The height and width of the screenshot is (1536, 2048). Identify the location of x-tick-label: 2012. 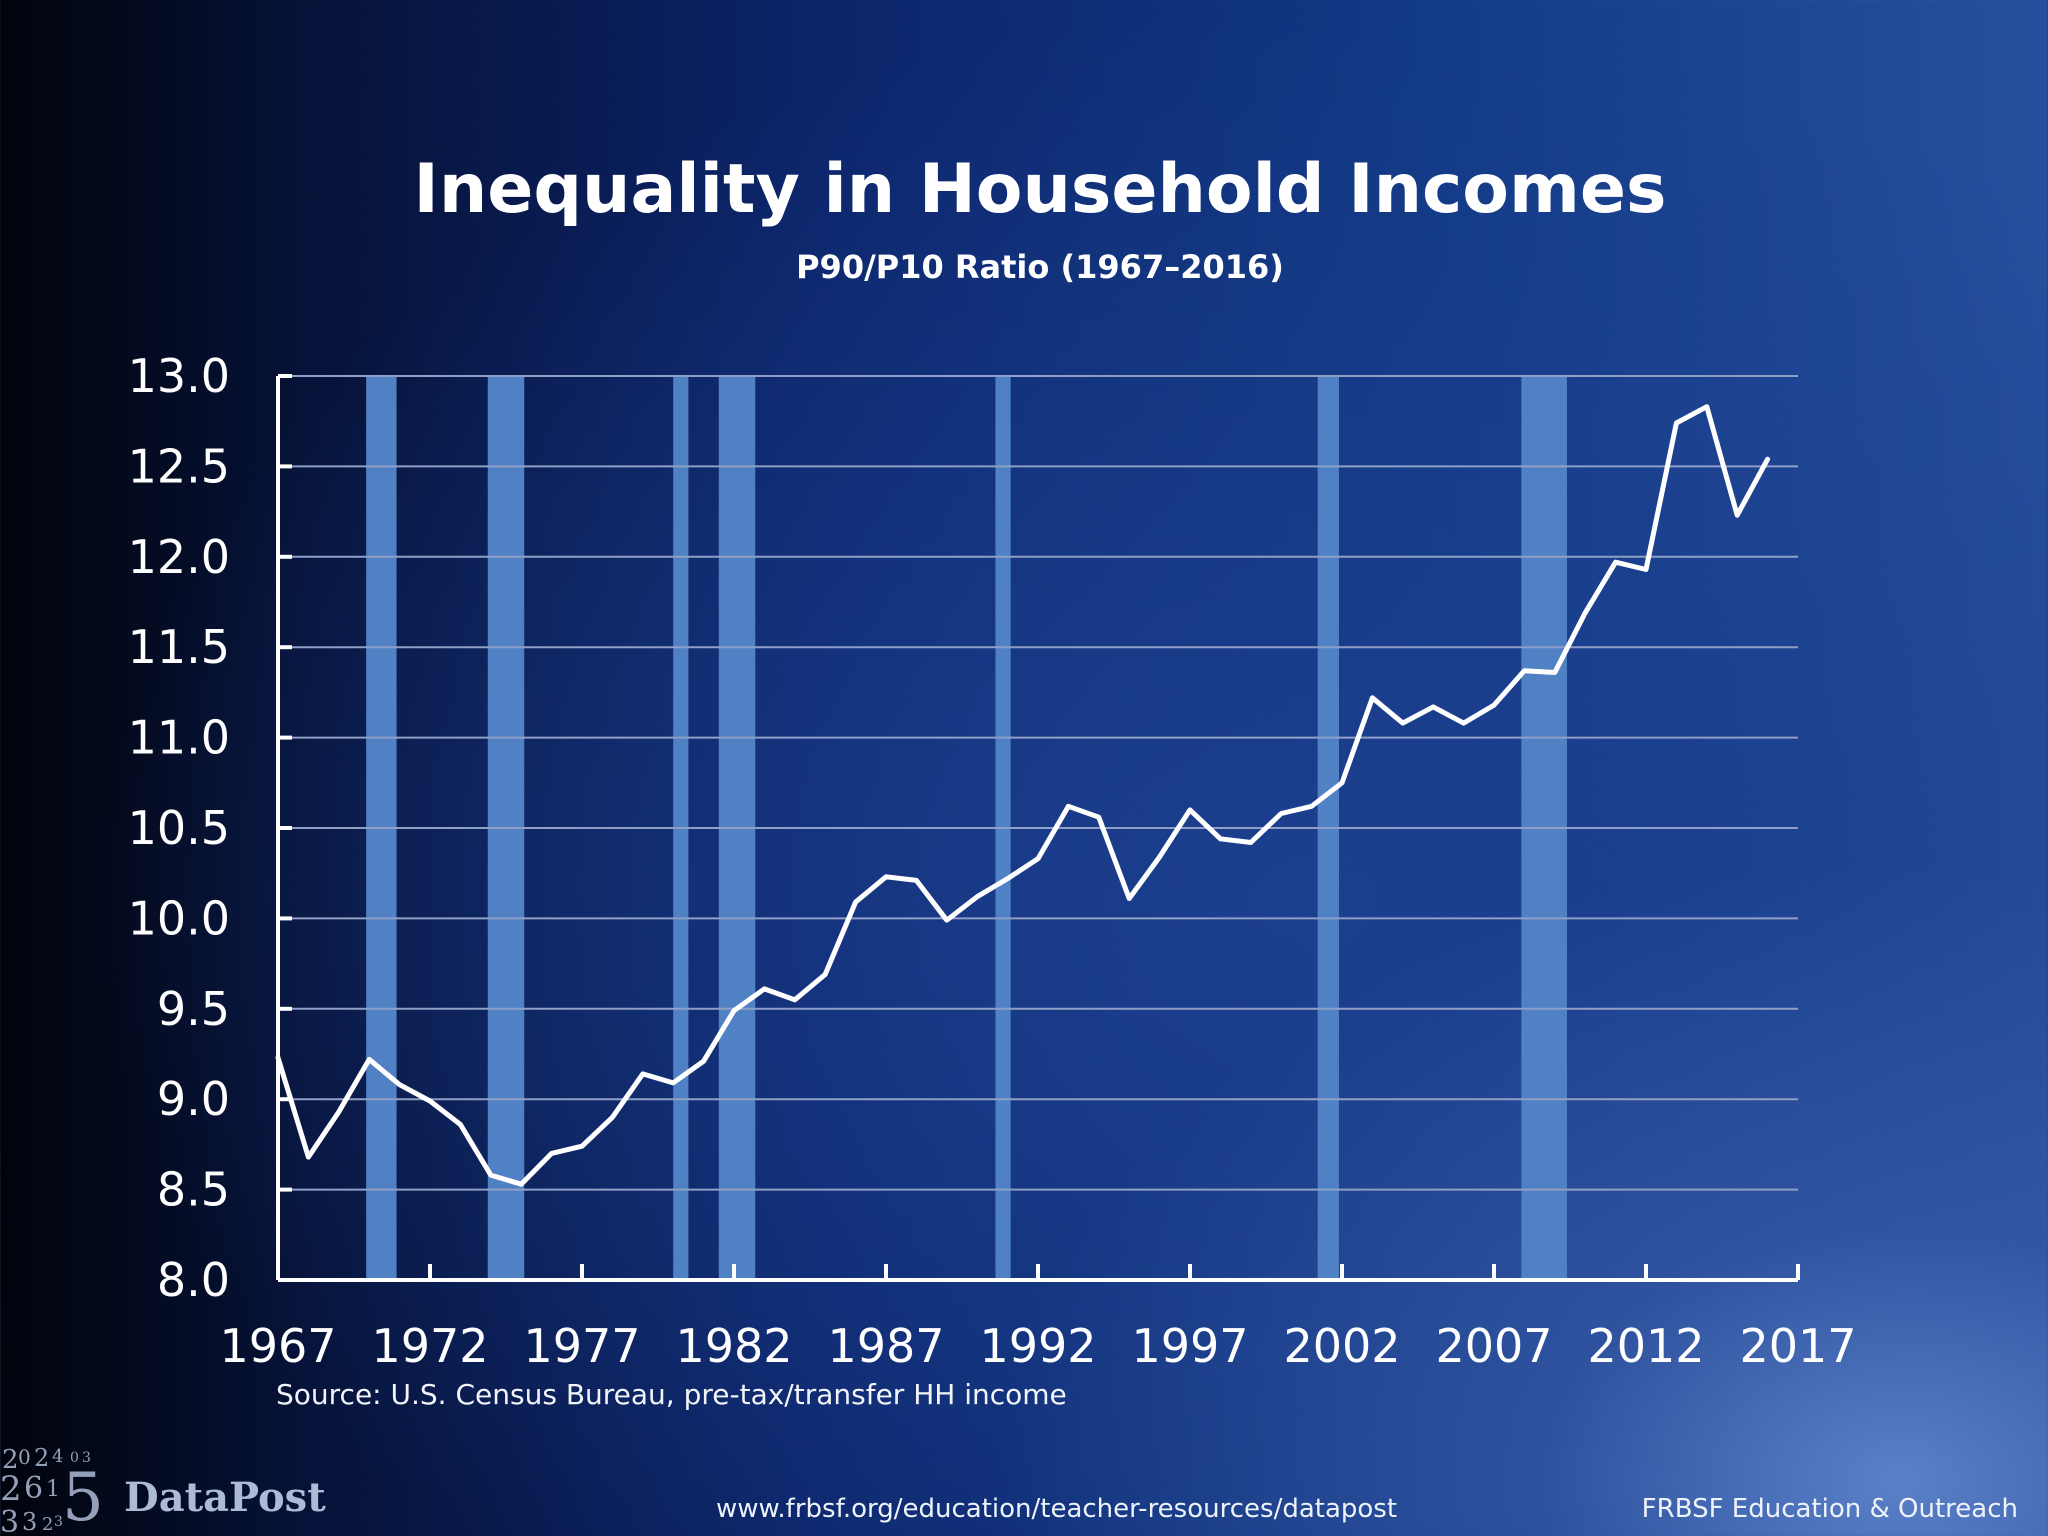
(1645, 1346).